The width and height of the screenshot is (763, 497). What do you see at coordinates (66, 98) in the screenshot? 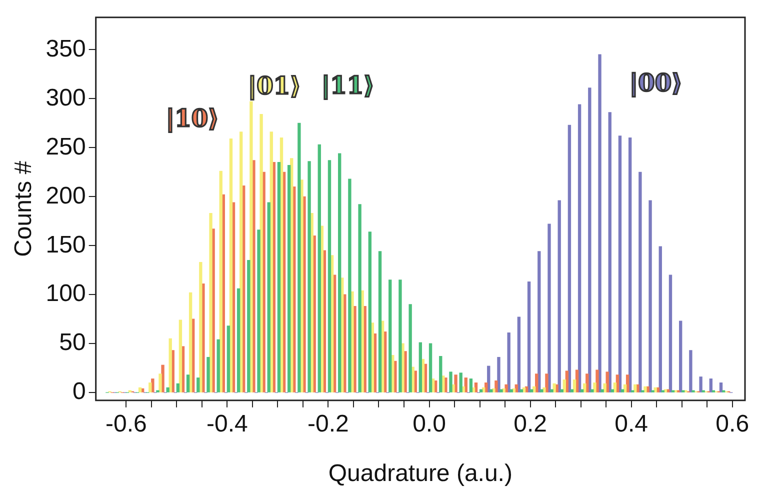
I see `y-tick-label: 300` at bounding box center [66, 98].